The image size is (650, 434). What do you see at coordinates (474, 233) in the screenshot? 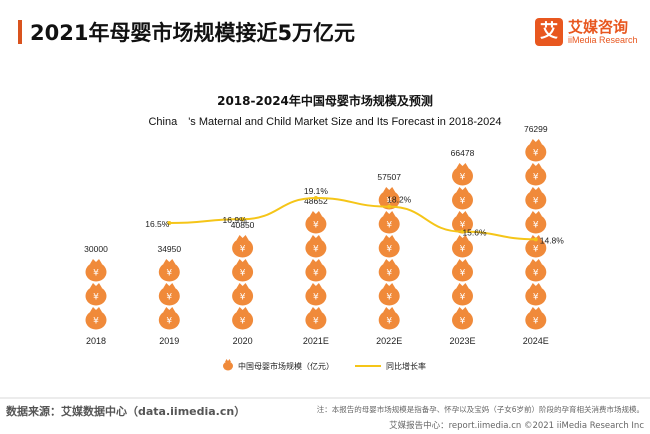
I see `growth-rate-label: 15.6%` at bounding box center [474, 233].